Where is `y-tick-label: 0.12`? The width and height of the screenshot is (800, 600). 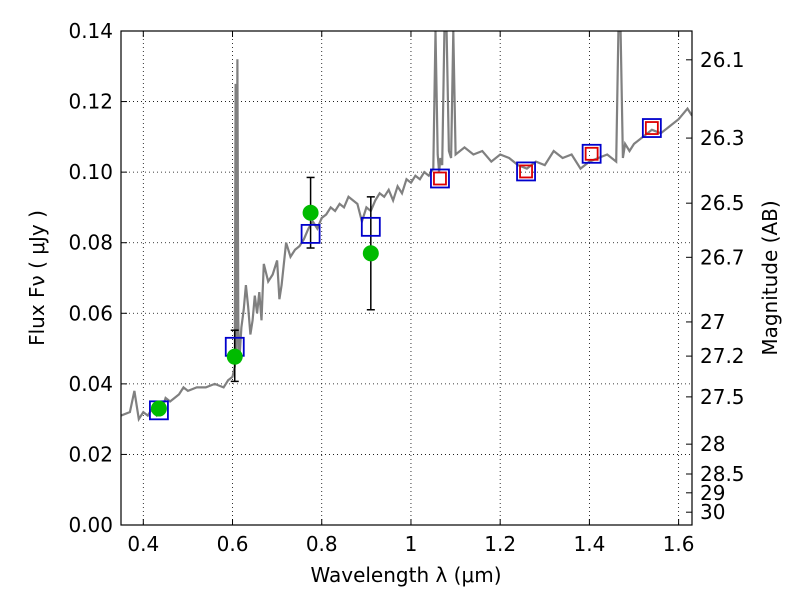
y-tick-label: 0.12 is located at coordinates (90, 102).